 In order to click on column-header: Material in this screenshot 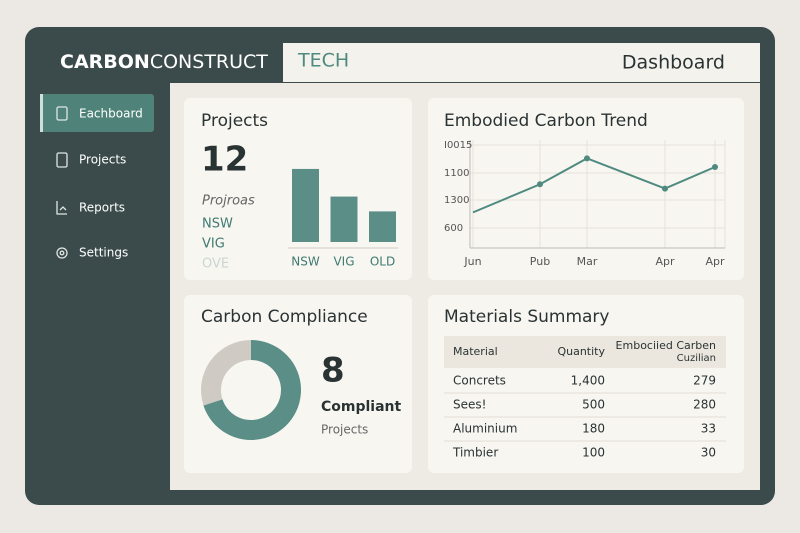, I will do `click(475, 351)`.